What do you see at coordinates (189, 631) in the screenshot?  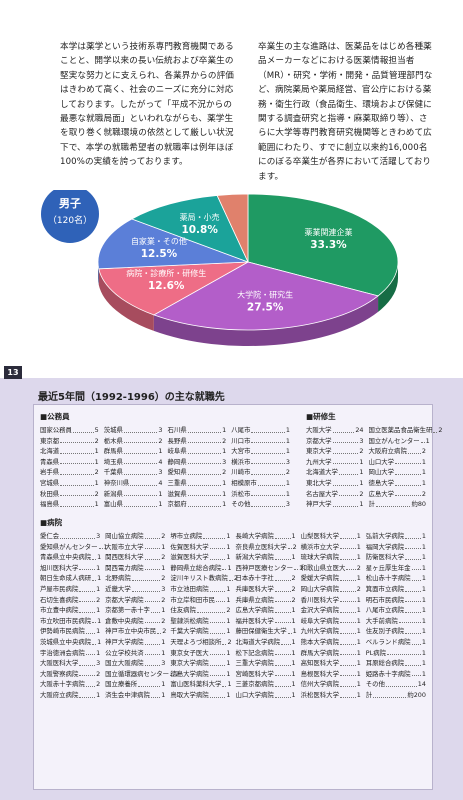 I see `entry-name: 千葉大学病院` at bounding box center [189, 631].